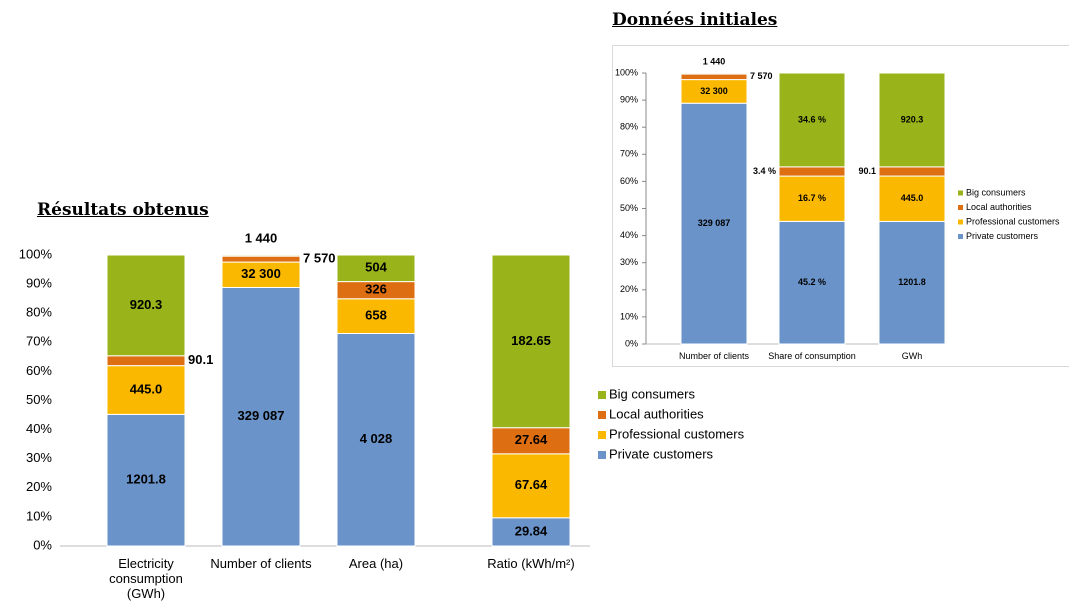 The image size is (1069, 602). What do you see at coordinates (146, 578) in the screenshot?
I see `x-tick-label: Electricity consumption (GWh)` at bounding box center [146, 578].